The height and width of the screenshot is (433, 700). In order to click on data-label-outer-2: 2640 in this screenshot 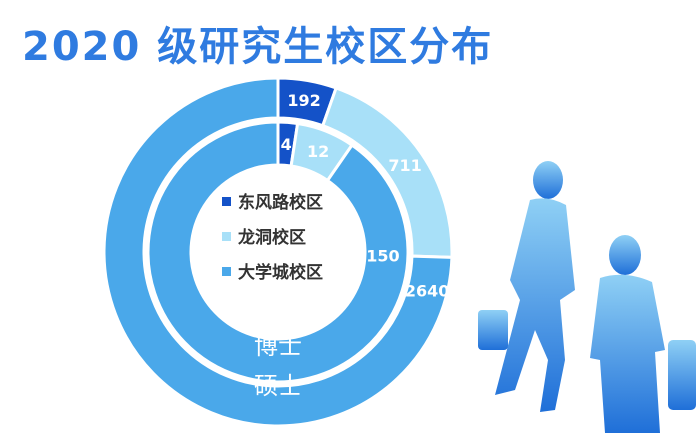, I will do `click(427, 290)`.